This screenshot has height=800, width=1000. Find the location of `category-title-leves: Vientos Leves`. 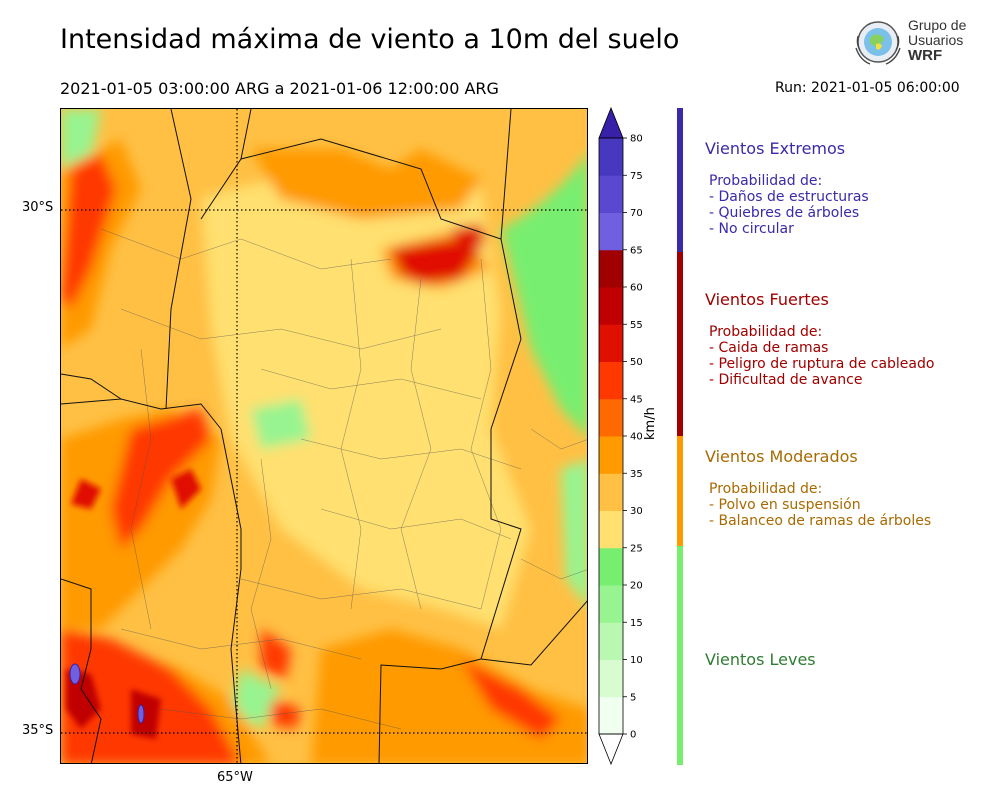

category-title-leves: Vientos Leves is located at coordinates (760, 659).